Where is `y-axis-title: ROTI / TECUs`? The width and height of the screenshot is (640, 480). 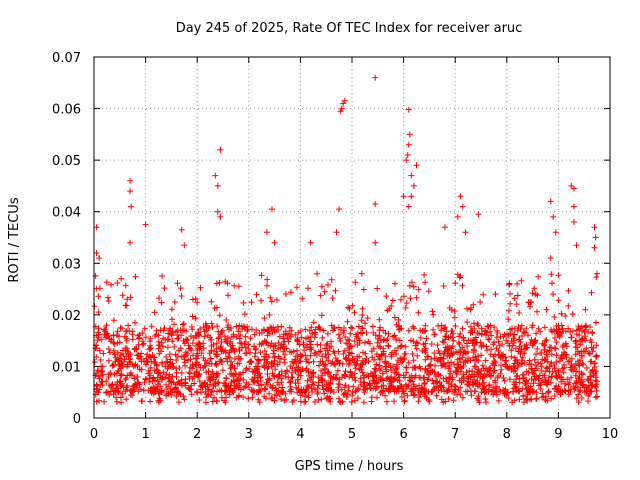 y-axis-title: ROTI / TECUs is located at coordinates (14, 239).